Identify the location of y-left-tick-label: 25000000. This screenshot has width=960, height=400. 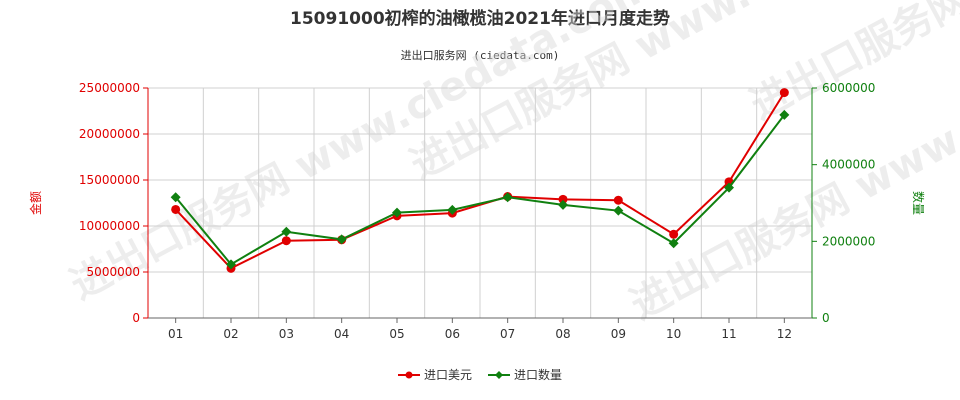
(109, 88).